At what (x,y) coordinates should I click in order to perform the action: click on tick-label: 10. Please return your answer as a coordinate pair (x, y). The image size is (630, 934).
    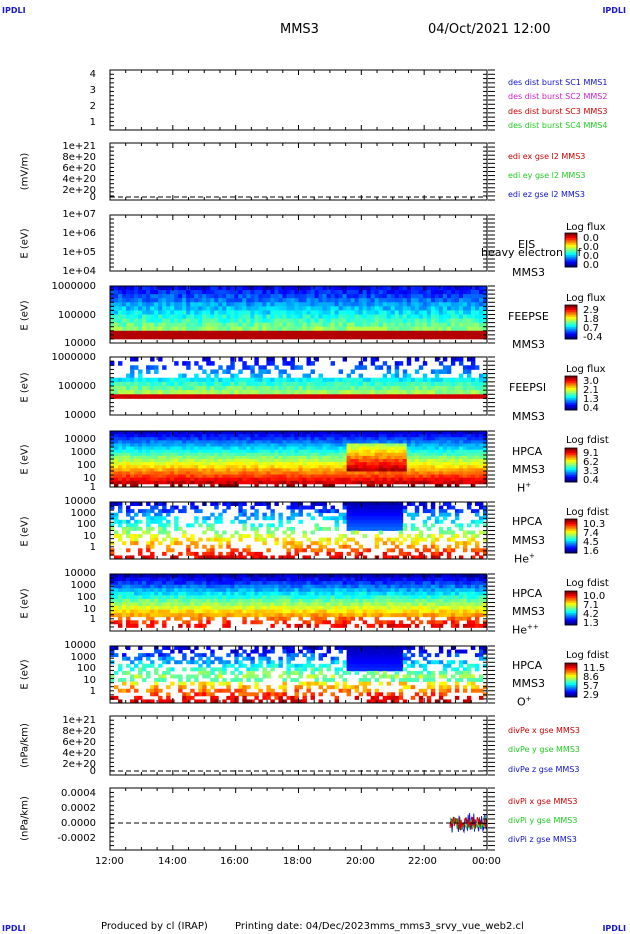
    Looking at the image, I should click on (89, 680).